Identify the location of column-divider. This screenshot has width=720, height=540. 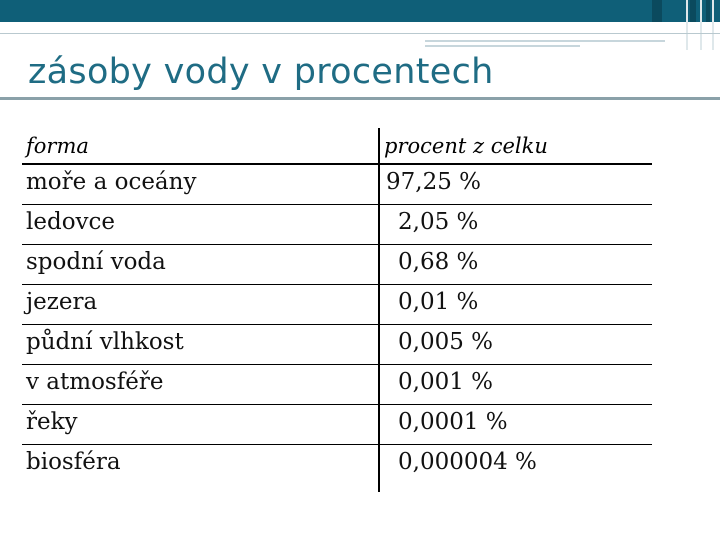
(379, 310).